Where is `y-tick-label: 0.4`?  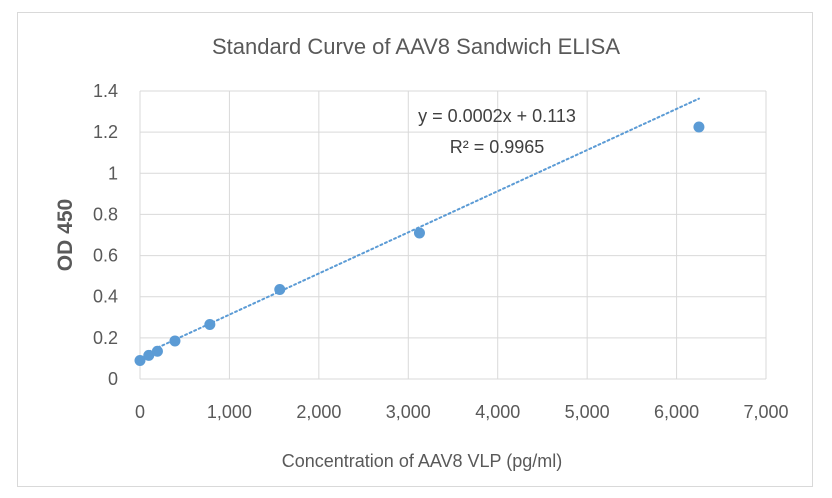 y-tick-label: 0.4 is located at coordinates (105, 297).